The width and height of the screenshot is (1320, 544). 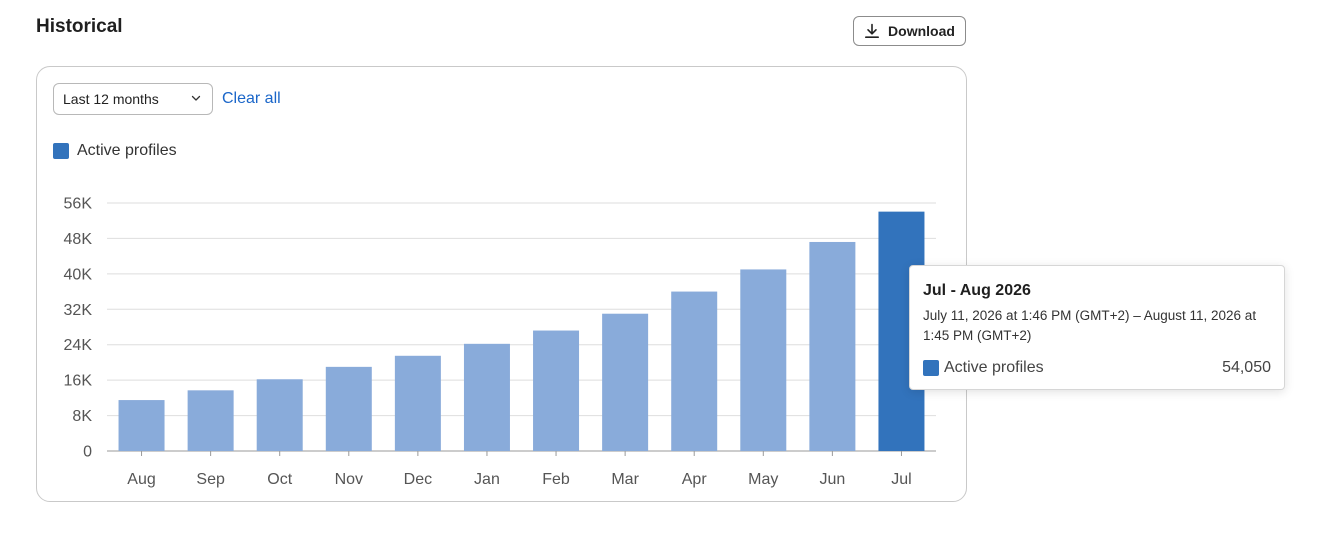 What do you see at coordinates (141, 425) in the screenshot?
I see `bar-aug` at bounding box center [141, 425].